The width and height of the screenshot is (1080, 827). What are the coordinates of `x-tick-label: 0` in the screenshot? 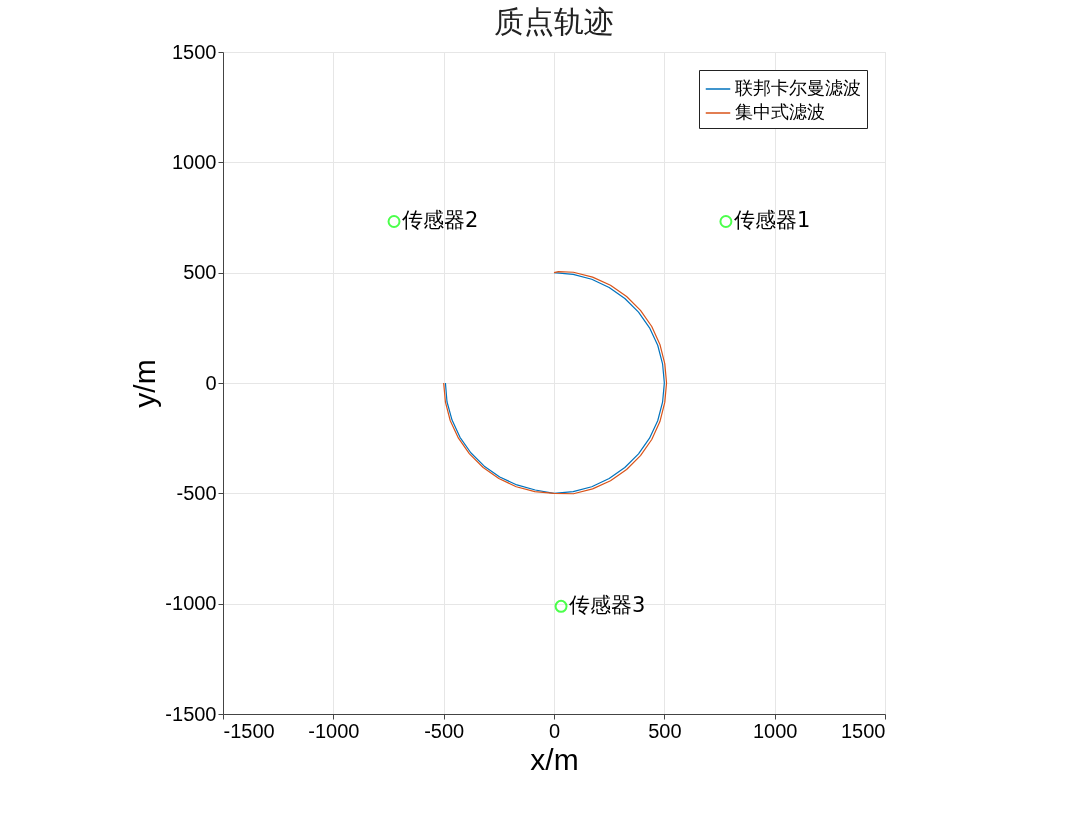 It's located at (554, 730).